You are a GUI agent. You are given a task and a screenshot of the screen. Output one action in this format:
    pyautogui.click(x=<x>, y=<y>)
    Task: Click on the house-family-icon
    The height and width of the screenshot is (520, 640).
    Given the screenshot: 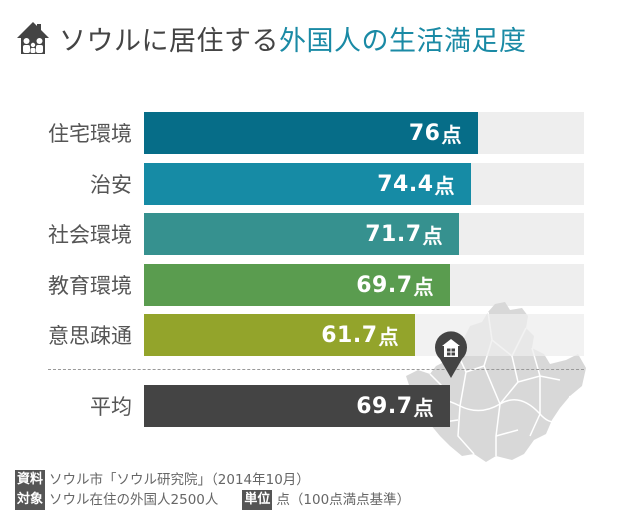 What is the action you would take?
    pyautogui.click(x=33, y=38)
    